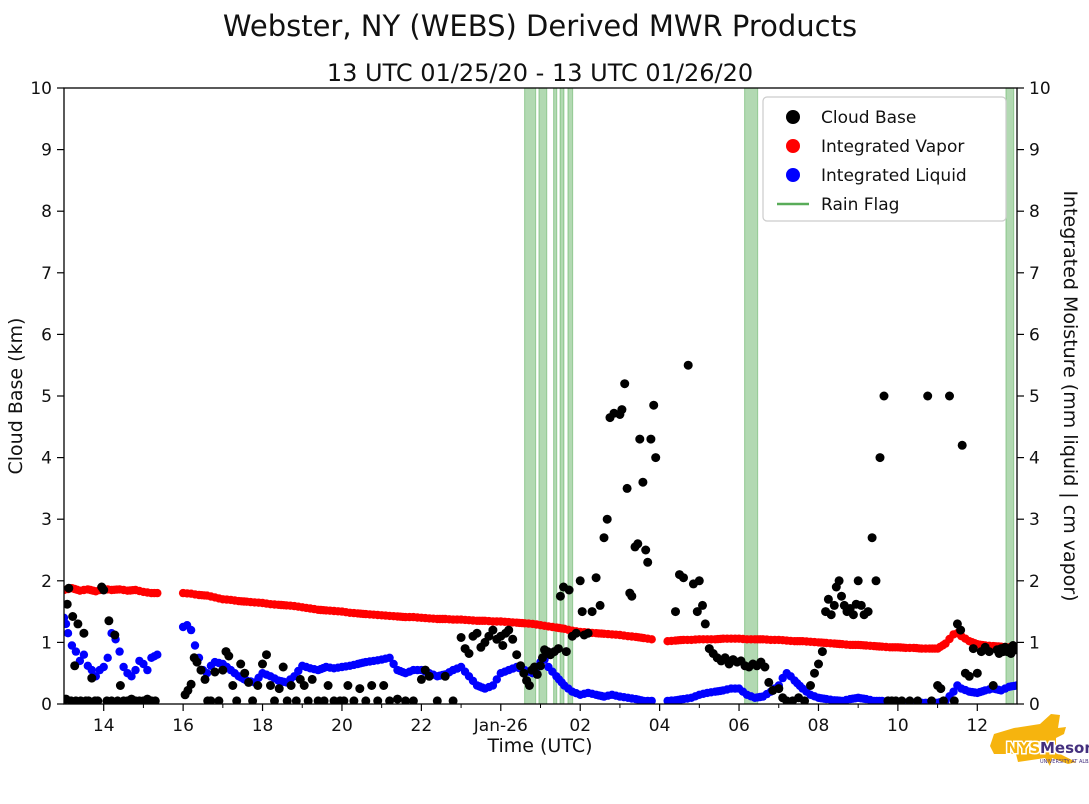  What do you see at coordinates (898, 726) in the screenshot?
I see `x-tick-label: 10` at bounding box center [898, 726].